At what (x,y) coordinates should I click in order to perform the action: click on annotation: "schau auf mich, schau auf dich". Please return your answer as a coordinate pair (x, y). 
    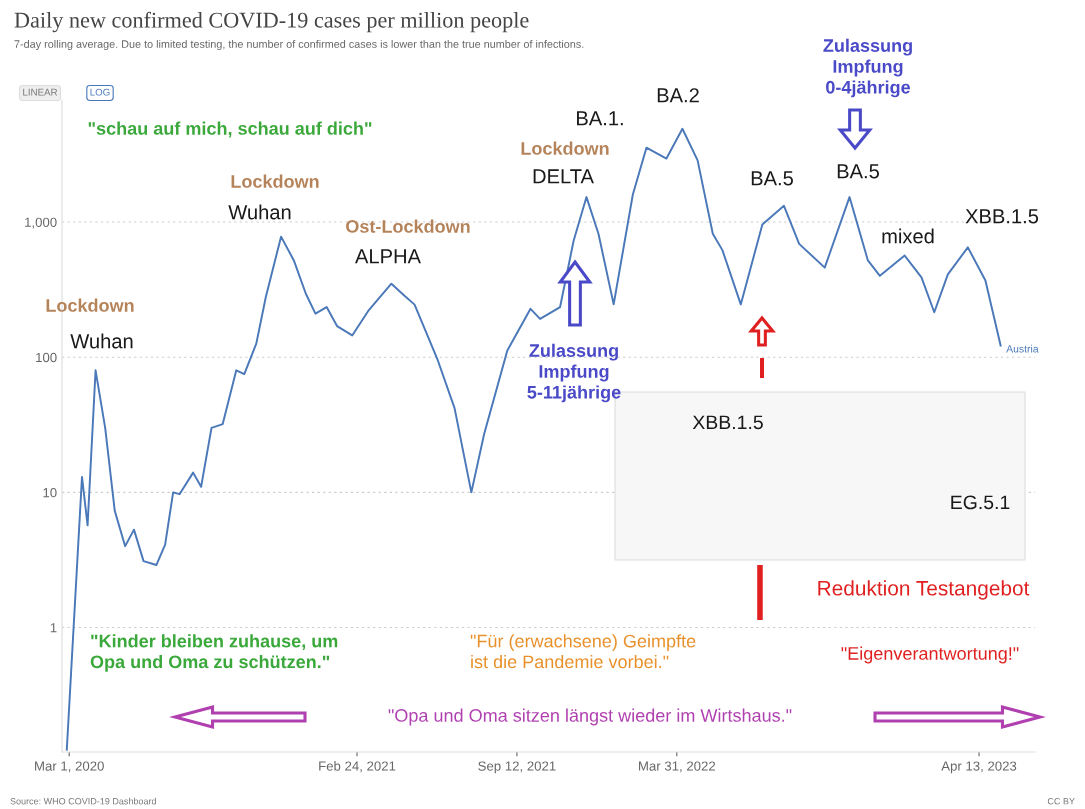
    Looking at the image, I should click on (230, 129).